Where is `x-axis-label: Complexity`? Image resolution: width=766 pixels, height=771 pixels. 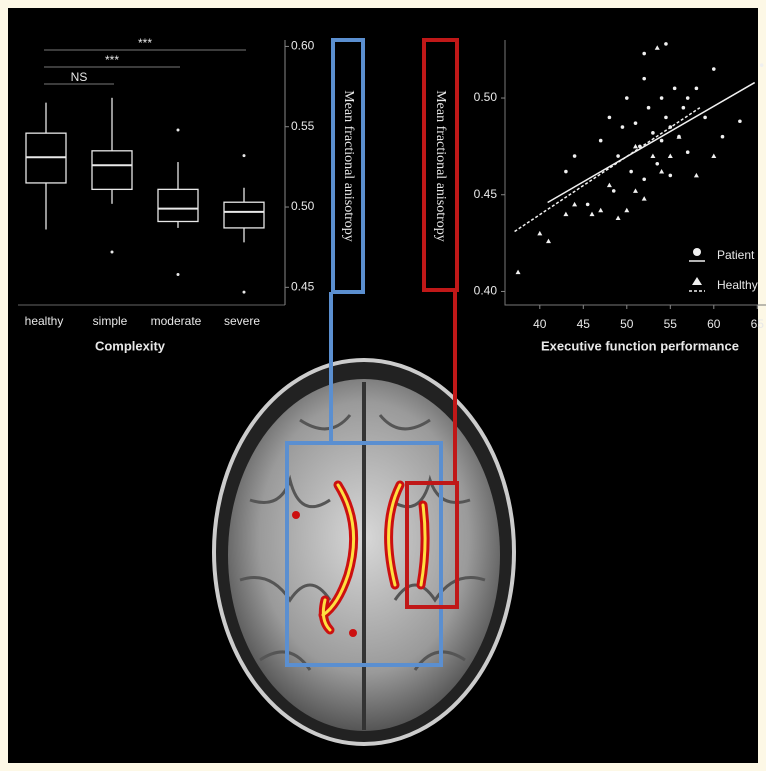
x-axis-label: Complexity is located at coordinates (130, 345).